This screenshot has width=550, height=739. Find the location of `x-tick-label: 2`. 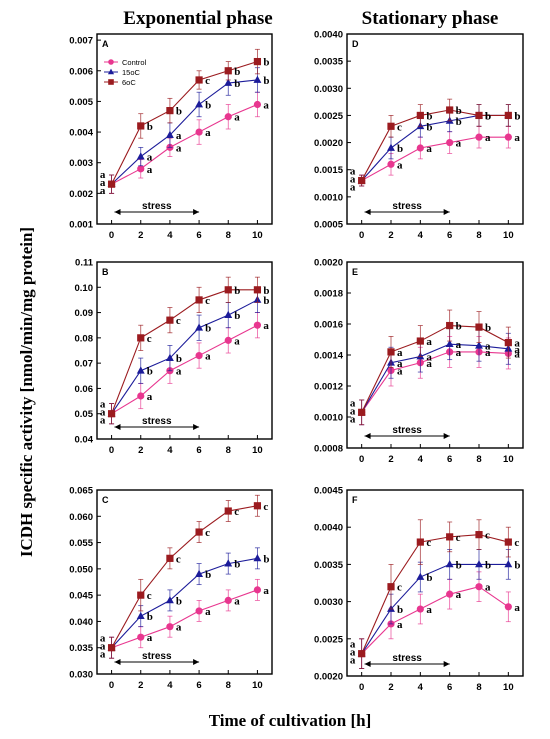

x-tick-label: 2 is located at coordinates (140, 450).